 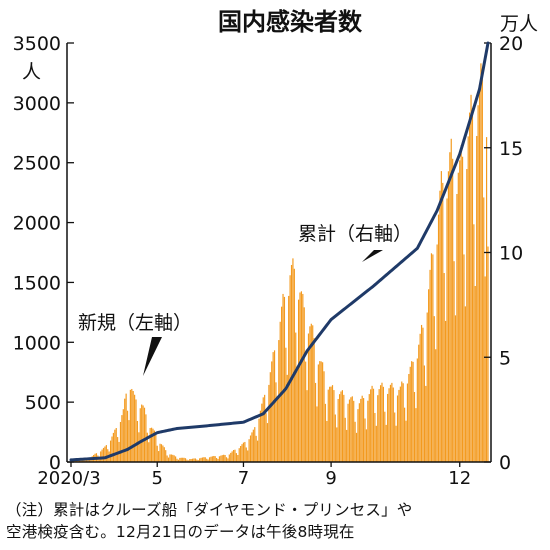 What do you see at coordinates (152, 356) in the screenshot?
I see `daily-pointer` at bounding box center [152, 356].